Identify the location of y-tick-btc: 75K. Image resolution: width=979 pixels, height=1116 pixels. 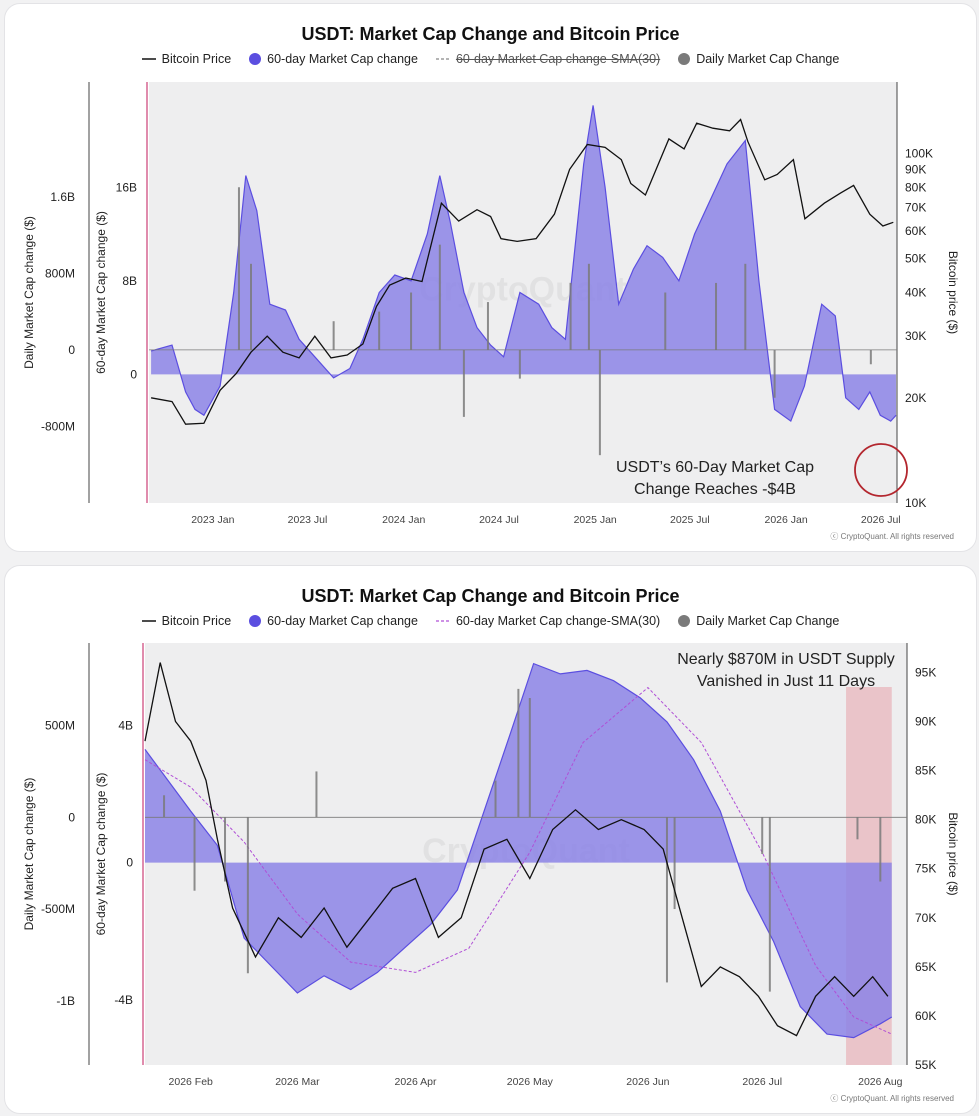
(925, 869).